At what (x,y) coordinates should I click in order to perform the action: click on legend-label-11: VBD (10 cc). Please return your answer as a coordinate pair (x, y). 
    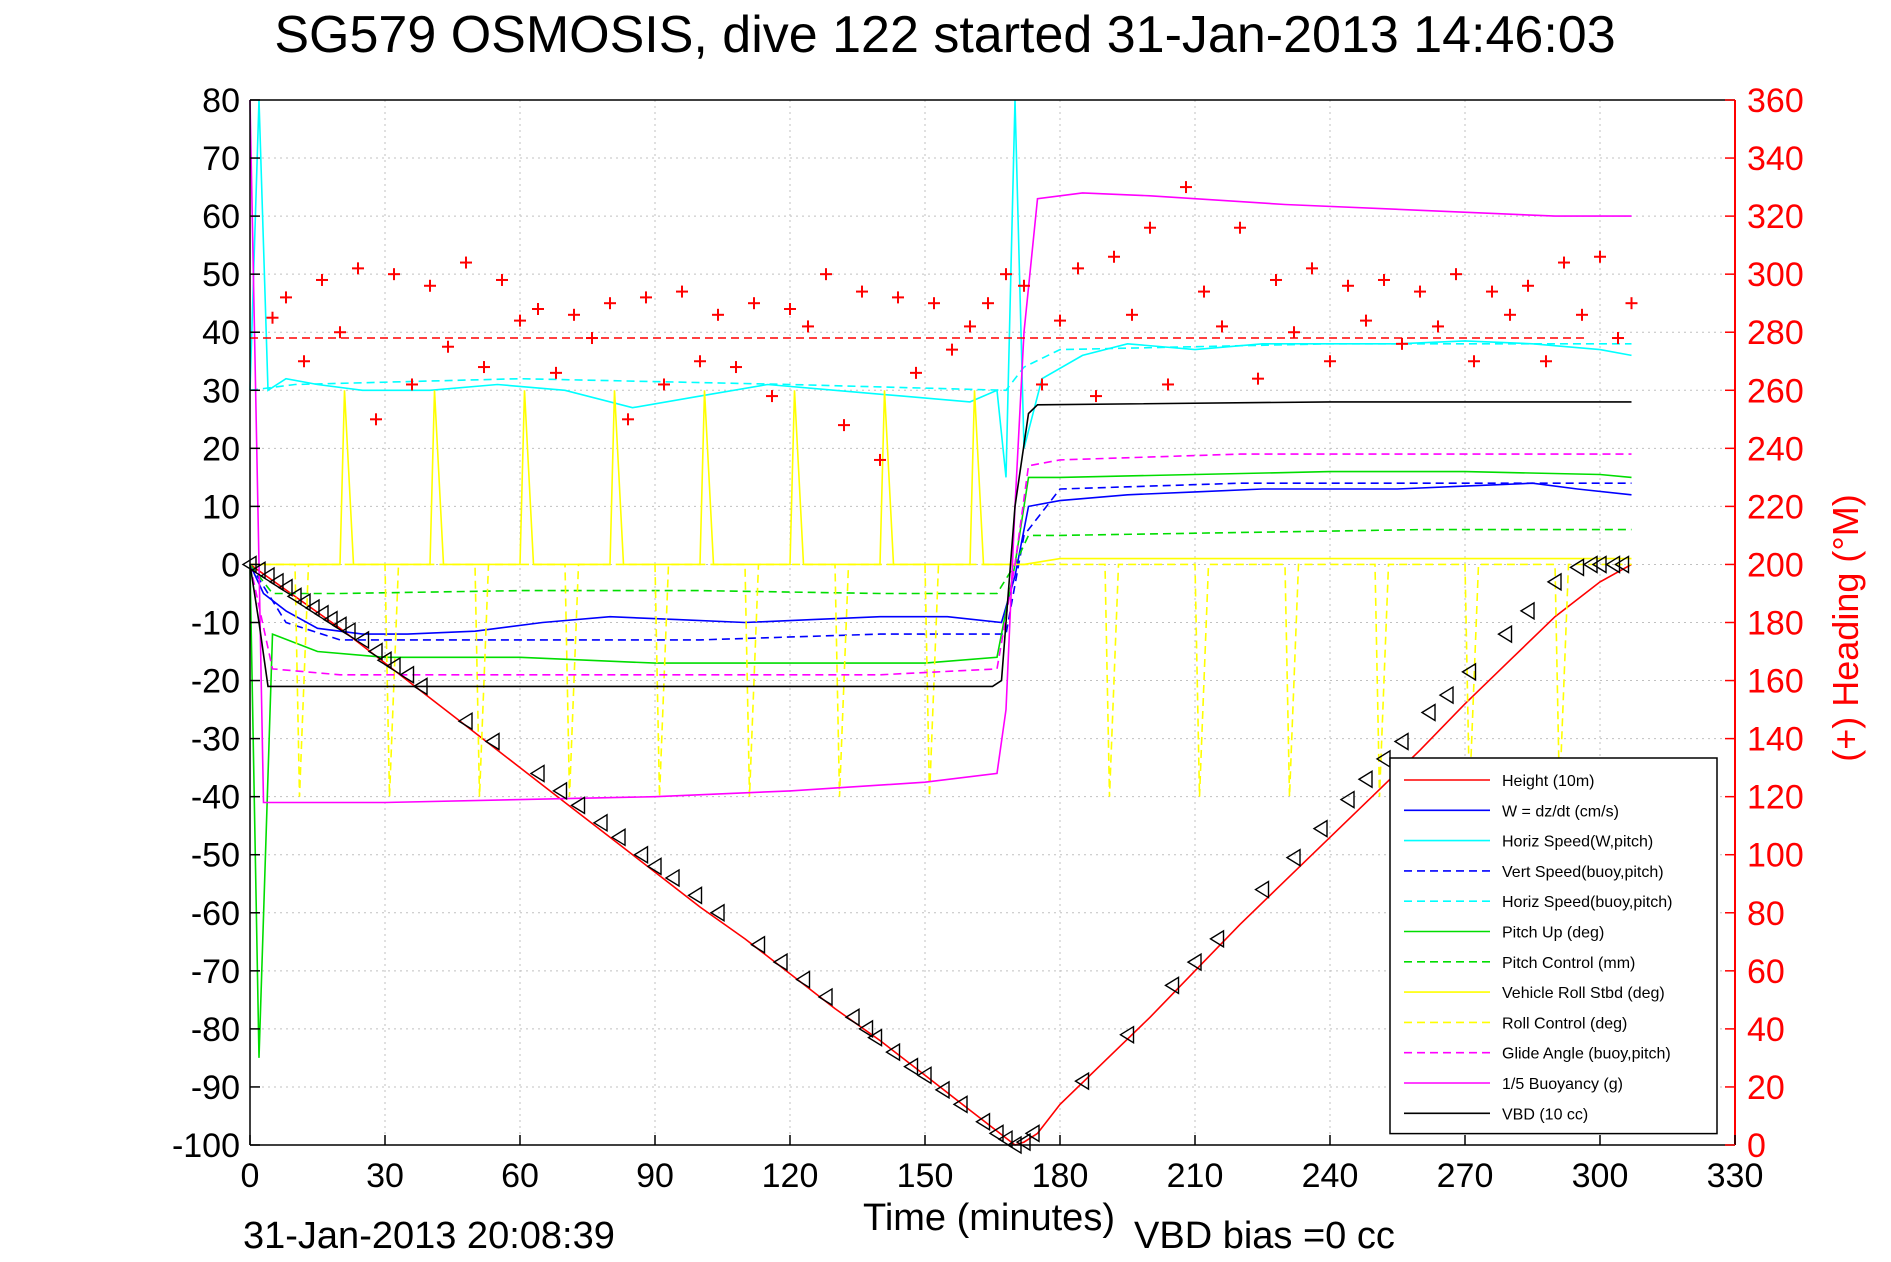
    Looking at the image, I should click on (1545, 1114).